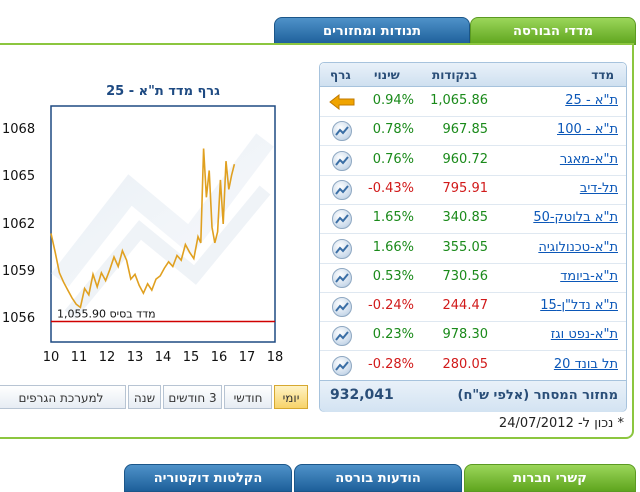 The width and height of the screenshot is (640, 492). I want to click on table-row: תל-דיב 795.91 -0.43%, so click(473, 190).